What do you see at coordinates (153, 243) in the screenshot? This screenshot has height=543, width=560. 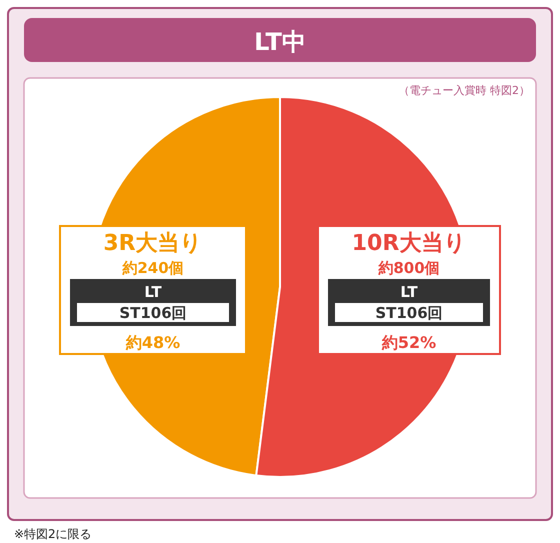 I see `slice-label: 3R大当り` at bounding box center [153, 243].